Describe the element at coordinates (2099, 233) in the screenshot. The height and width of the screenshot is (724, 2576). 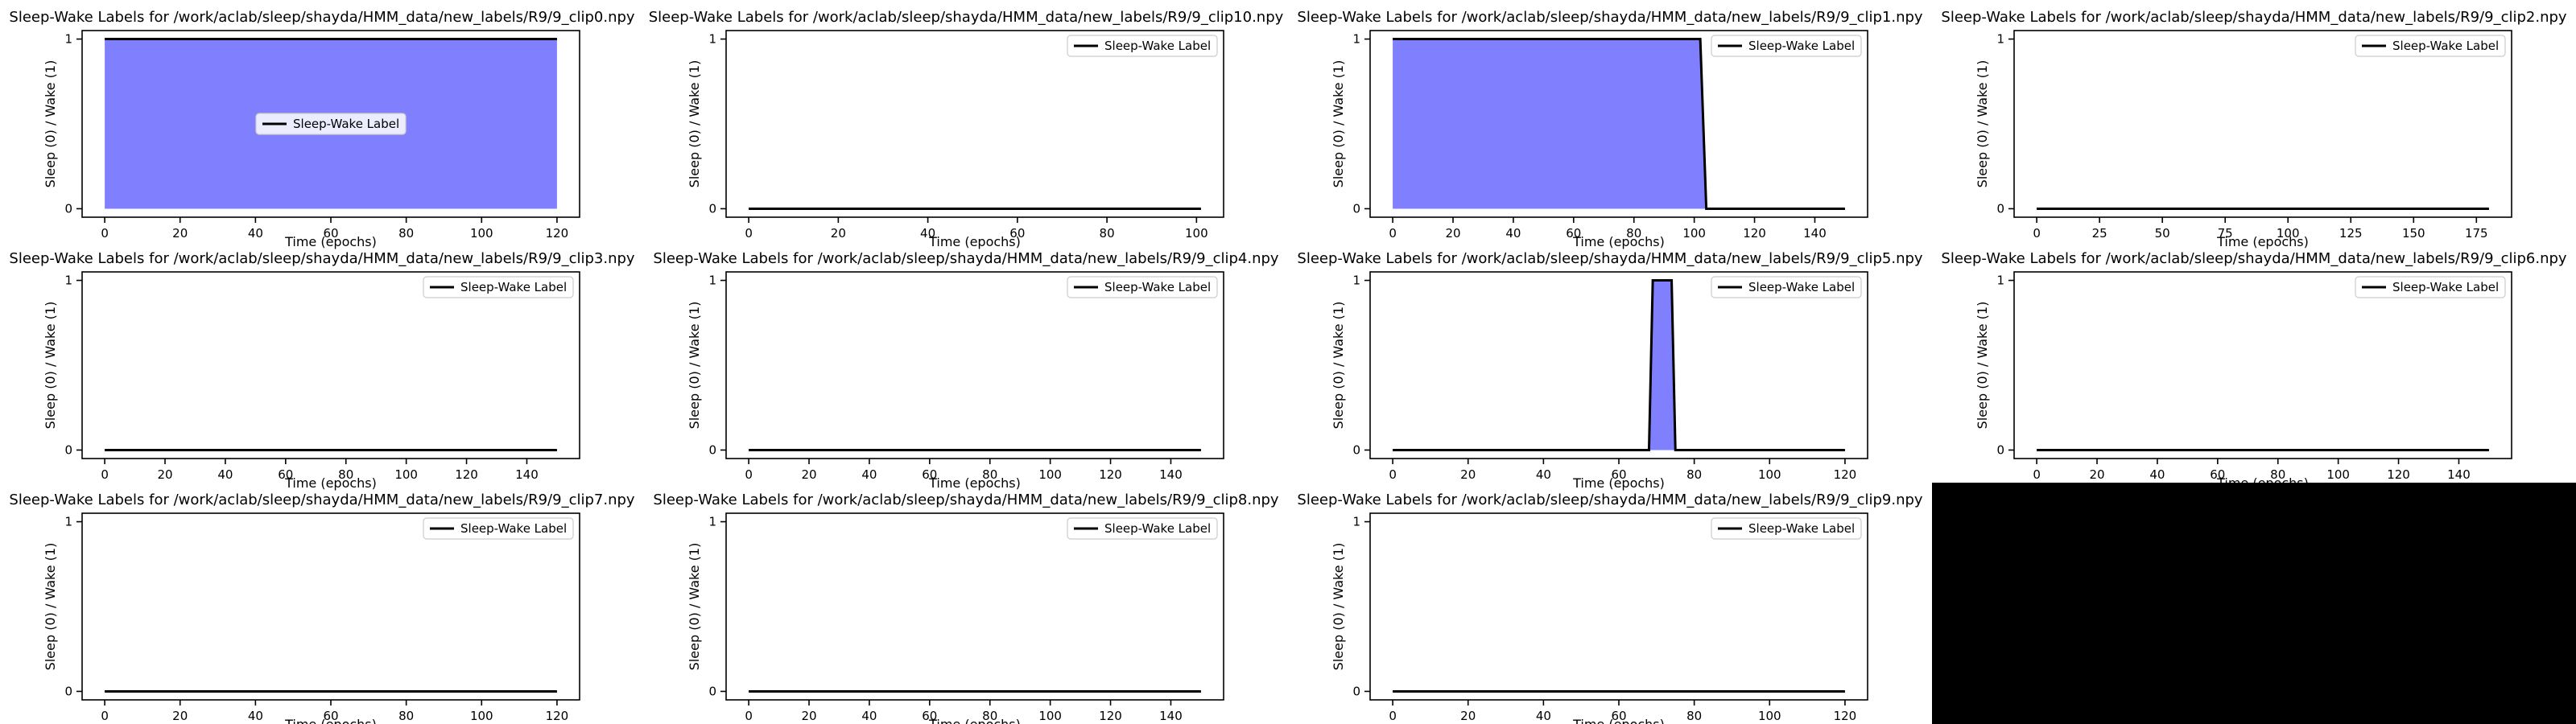
I see `x-tick-label: 25` at that location.